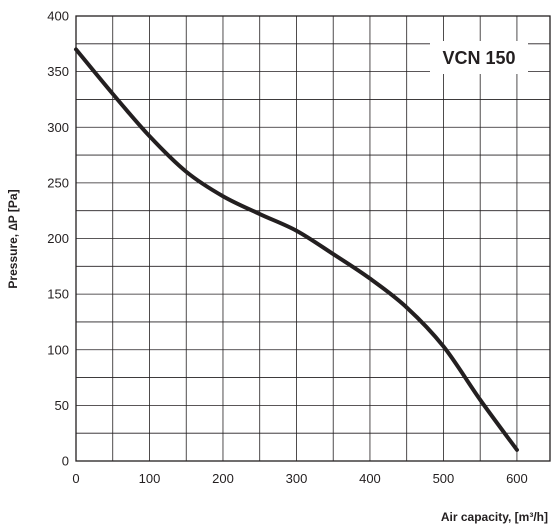  What do you see at coordinates (370, 478) in the screenshot?
I see `x-tick-label: 400` at bounding box center [370, 478].